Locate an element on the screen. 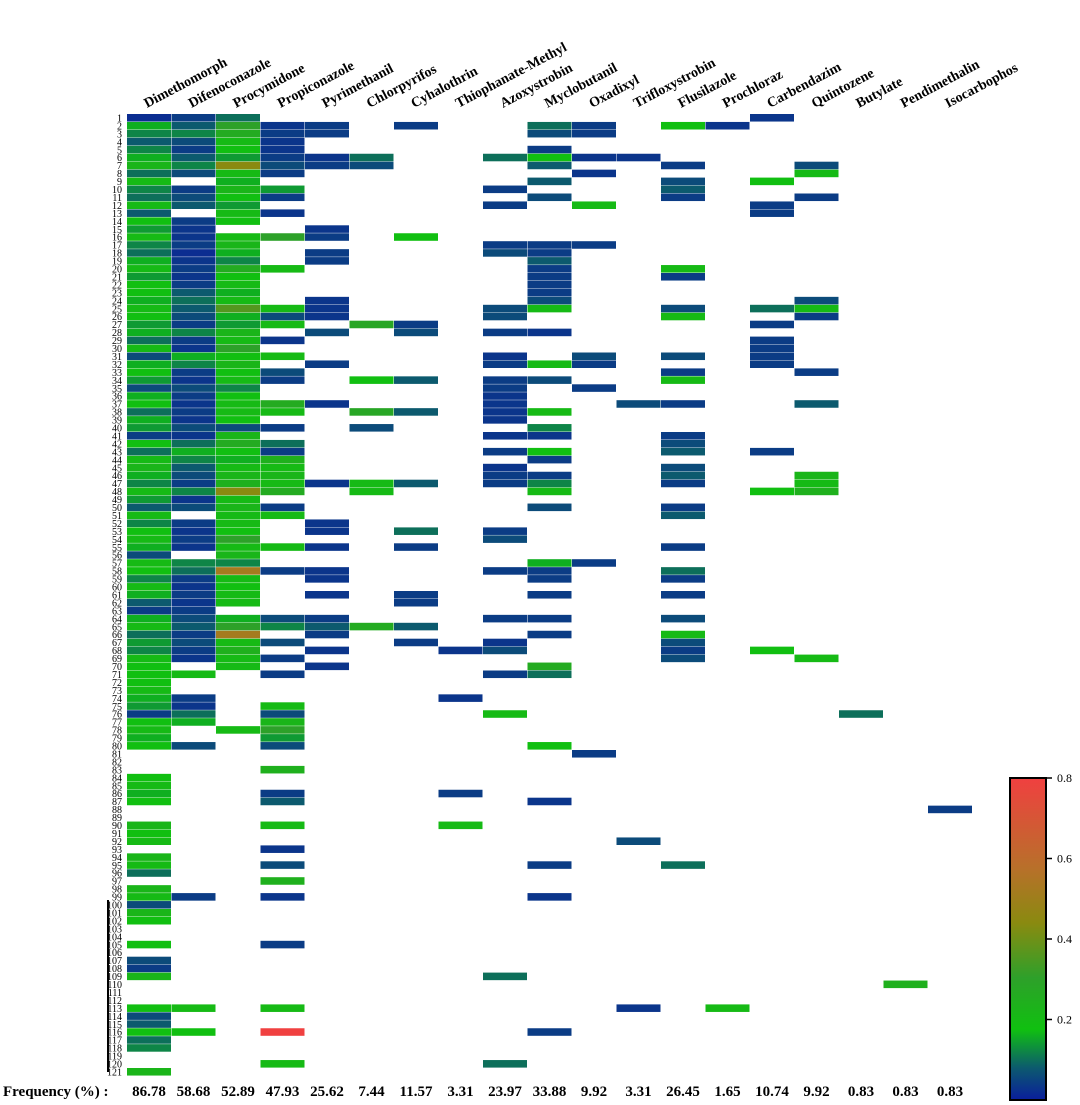 This screenshot has height=1105, width=1080. row-label: 79 is located at coordinates (117, 739).